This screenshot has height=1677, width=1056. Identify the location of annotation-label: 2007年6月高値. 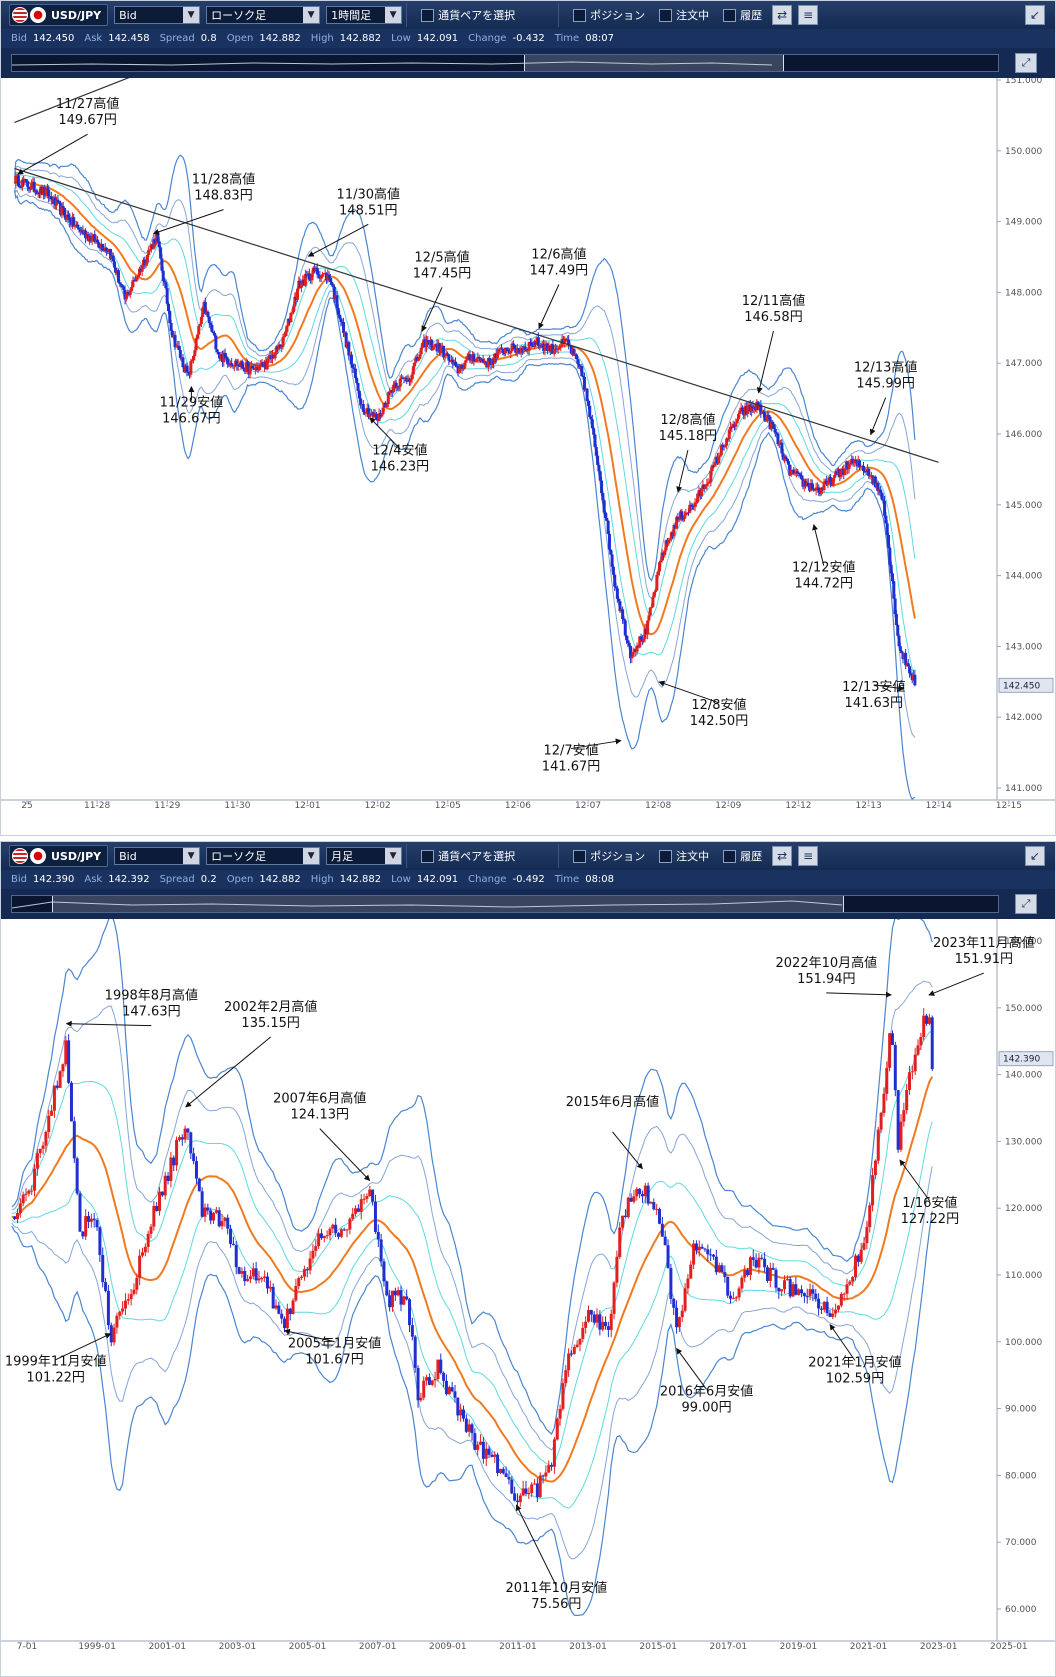
(319, 1099).